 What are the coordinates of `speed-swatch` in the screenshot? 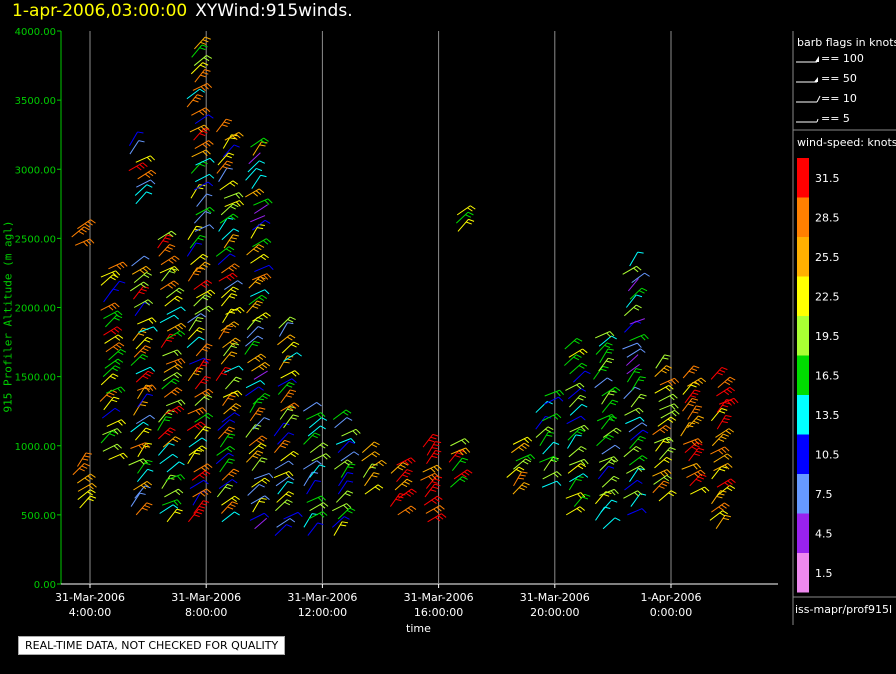 It's located at (803, 454).